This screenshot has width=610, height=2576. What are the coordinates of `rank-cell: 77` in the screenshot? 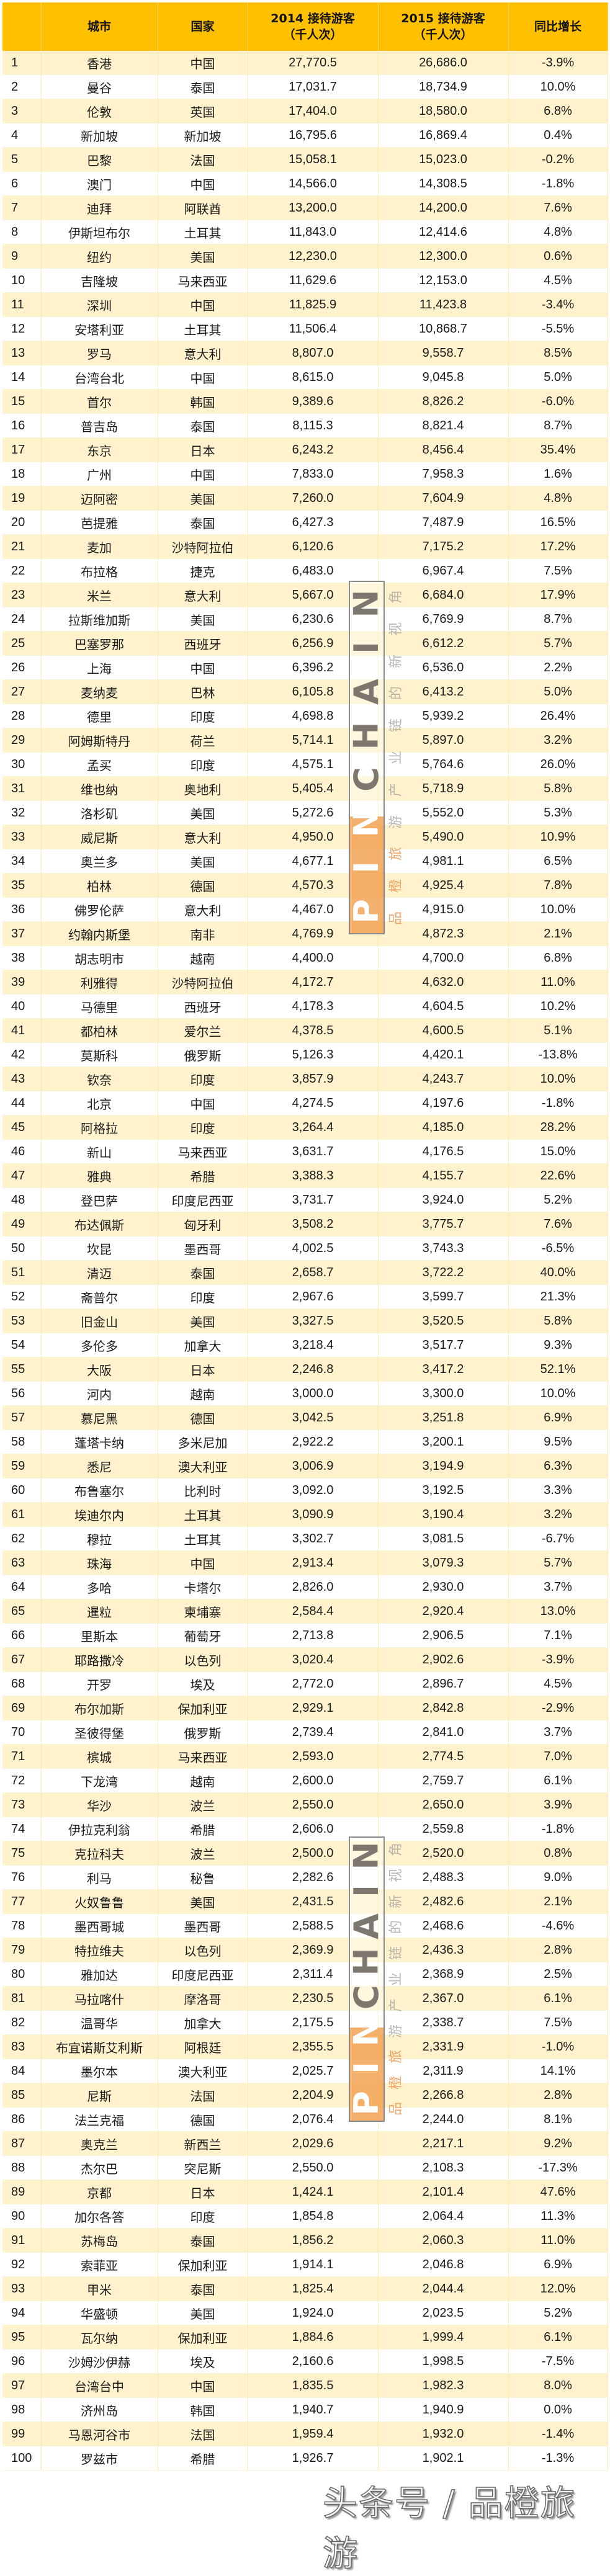 It's located at (22, 1901).